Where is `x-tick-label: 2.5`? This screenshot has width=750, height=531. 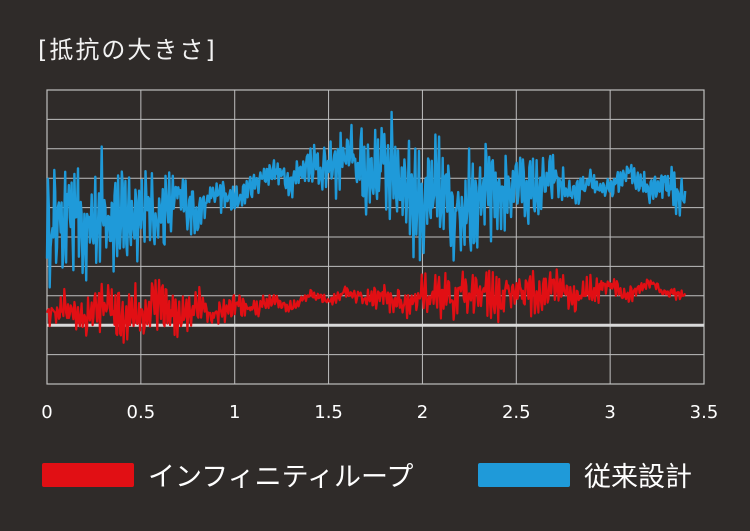
x-tick-label: 2.5 is located at coordinates (516, 412).